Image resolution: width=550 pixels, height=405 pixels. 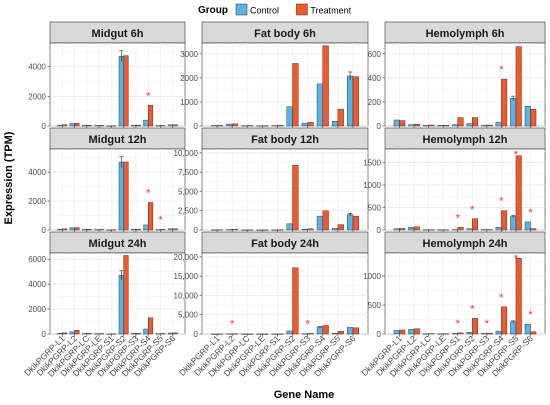 I want to click on panel-title: Fat body 12h, so click(x=285, y=140).